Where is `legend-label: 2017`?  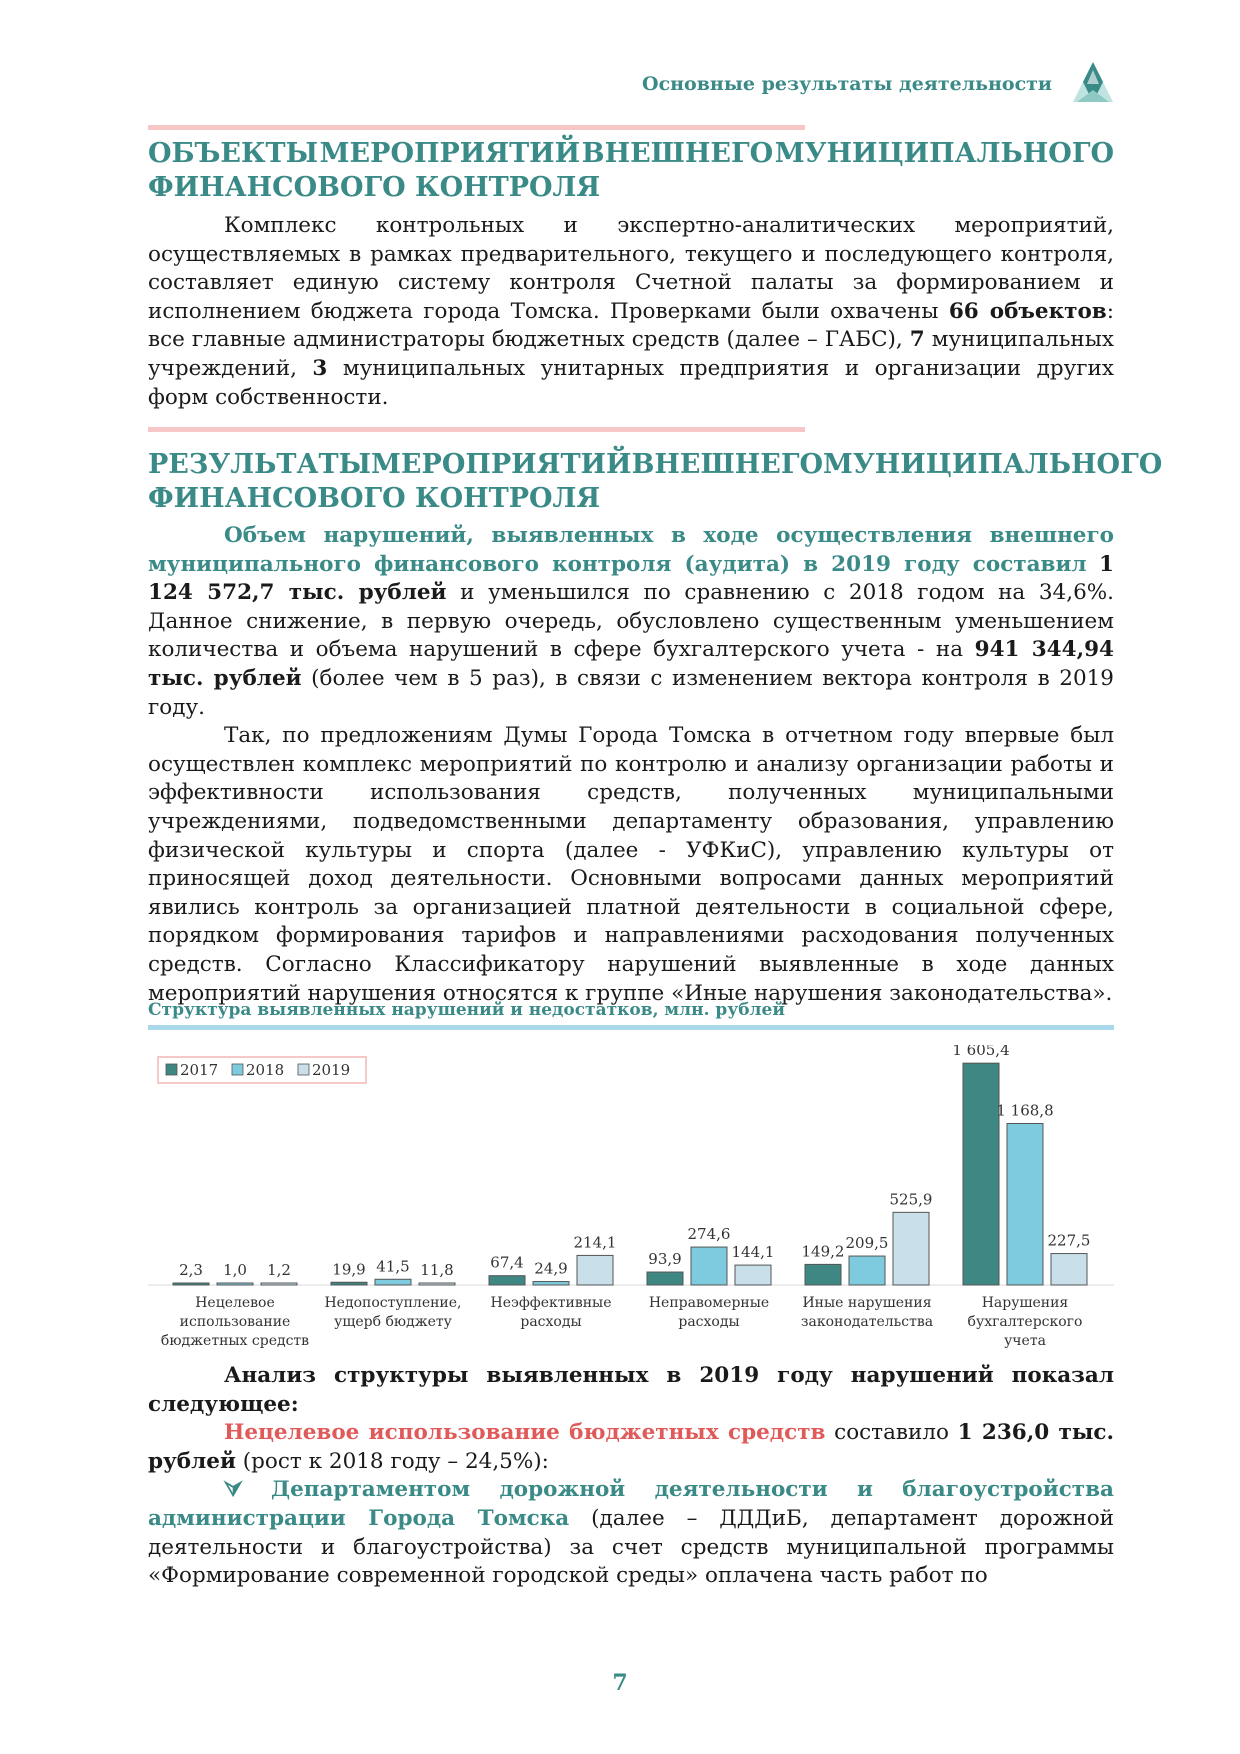
legend-label: 2017 is located at coordinates (199, 1070).